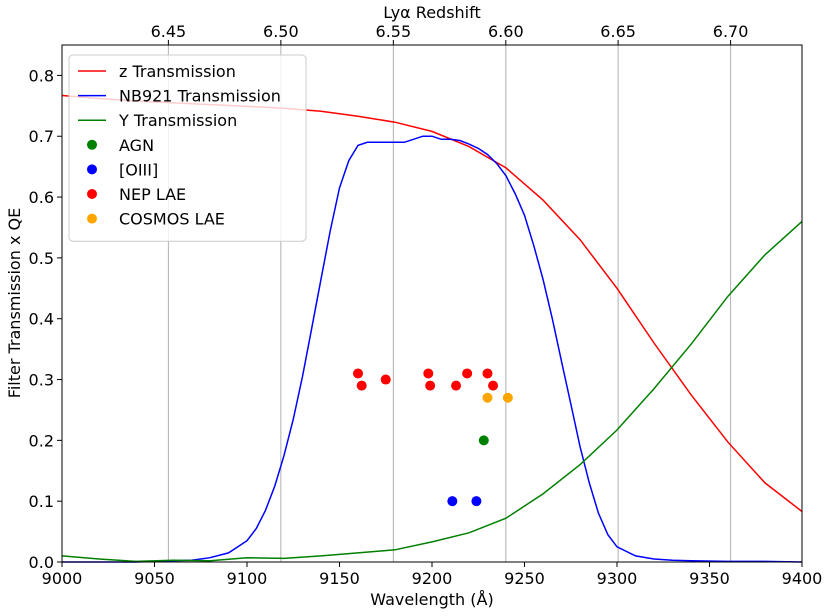 The width and height of the screenshot is (830, 616). What do you see at coordinates (41, 258) in the screenshot?
I see `y-tick-label: 0.5` at bounding box center [41, 258].